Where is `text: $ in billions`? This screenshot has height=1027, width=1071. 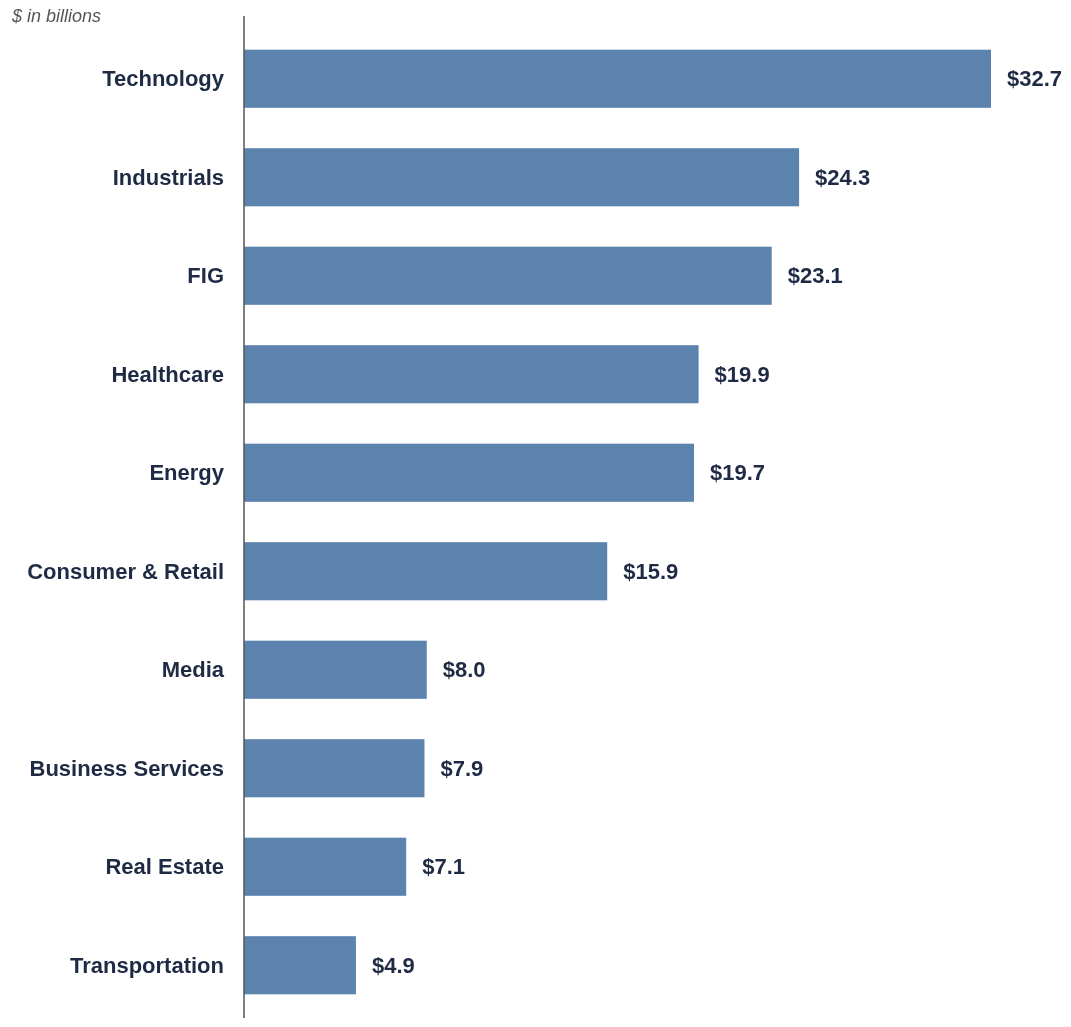
text: $ in billions is located at coordinates (56, 16).